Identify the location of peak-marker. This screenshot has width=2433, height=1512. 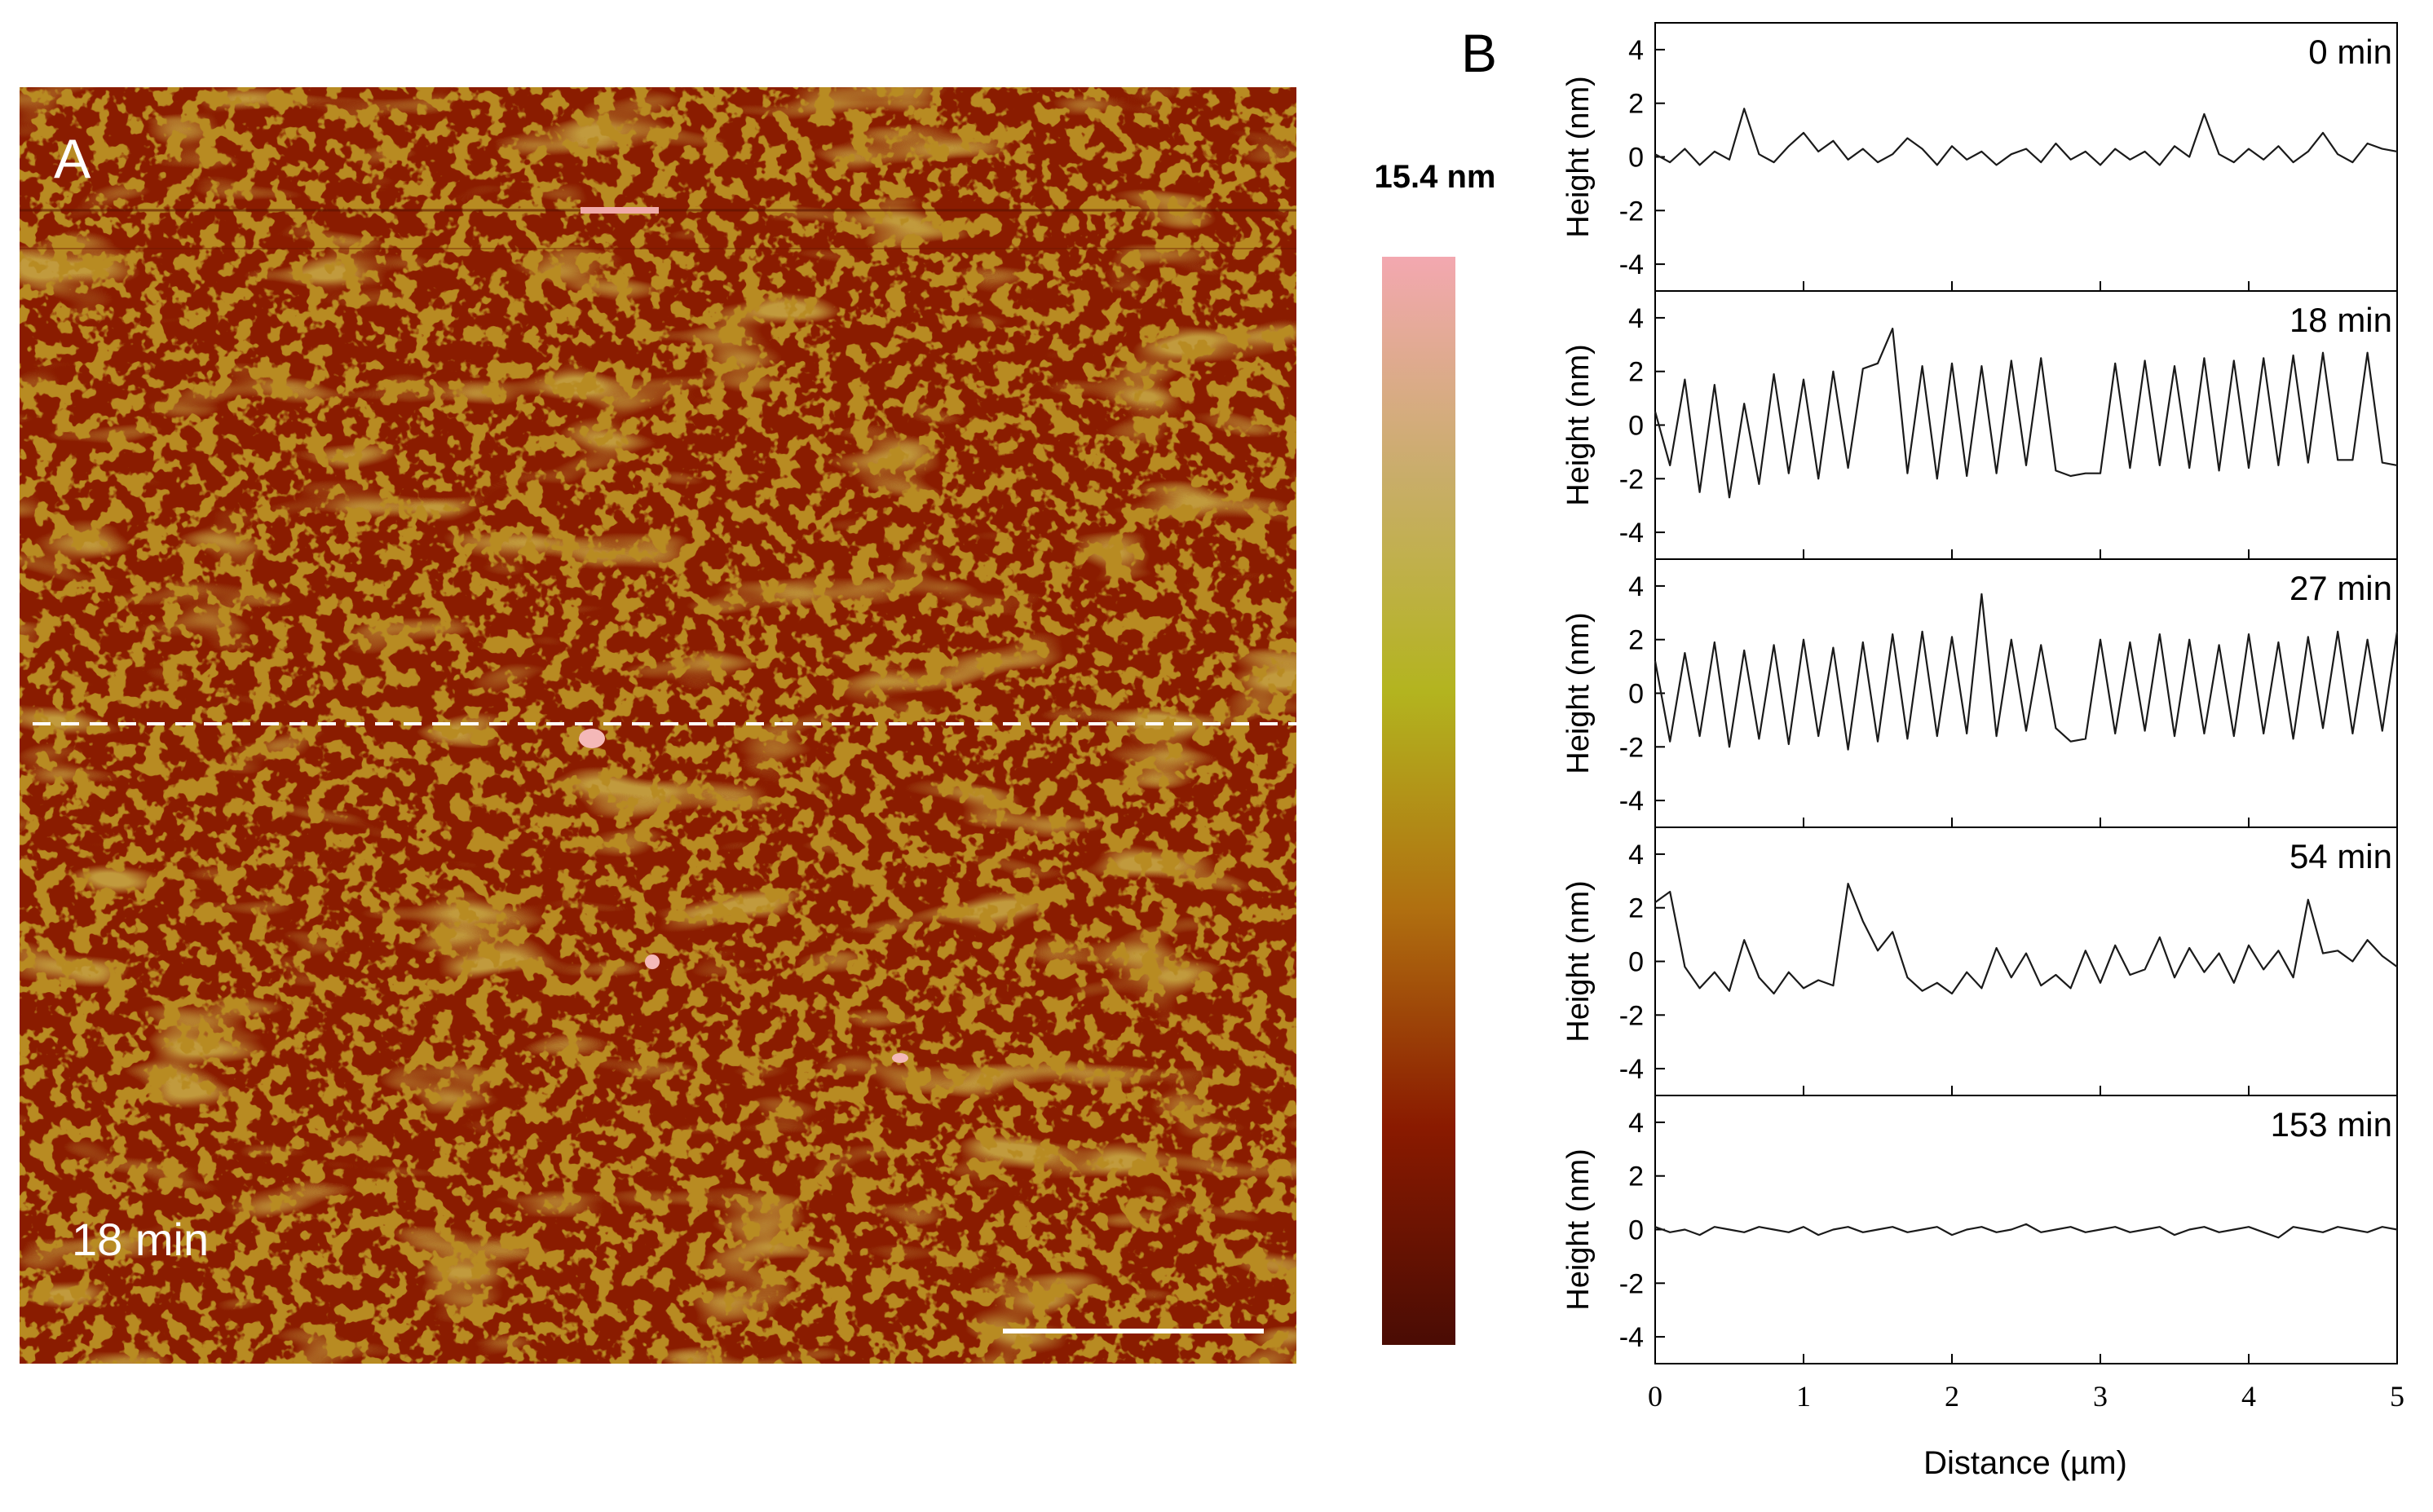
(620, 211).